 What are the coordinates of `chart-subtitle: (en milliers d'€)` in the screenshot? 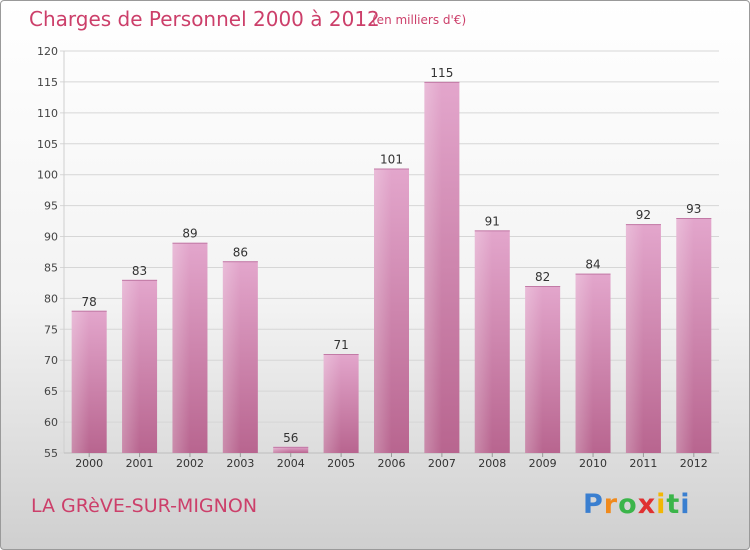 It's located at (419, 20).